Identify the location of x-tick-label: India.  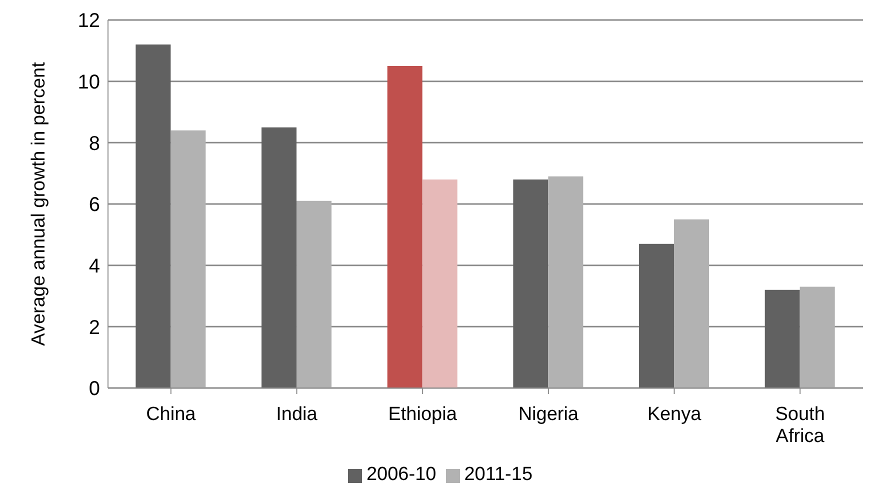
(297, 414).